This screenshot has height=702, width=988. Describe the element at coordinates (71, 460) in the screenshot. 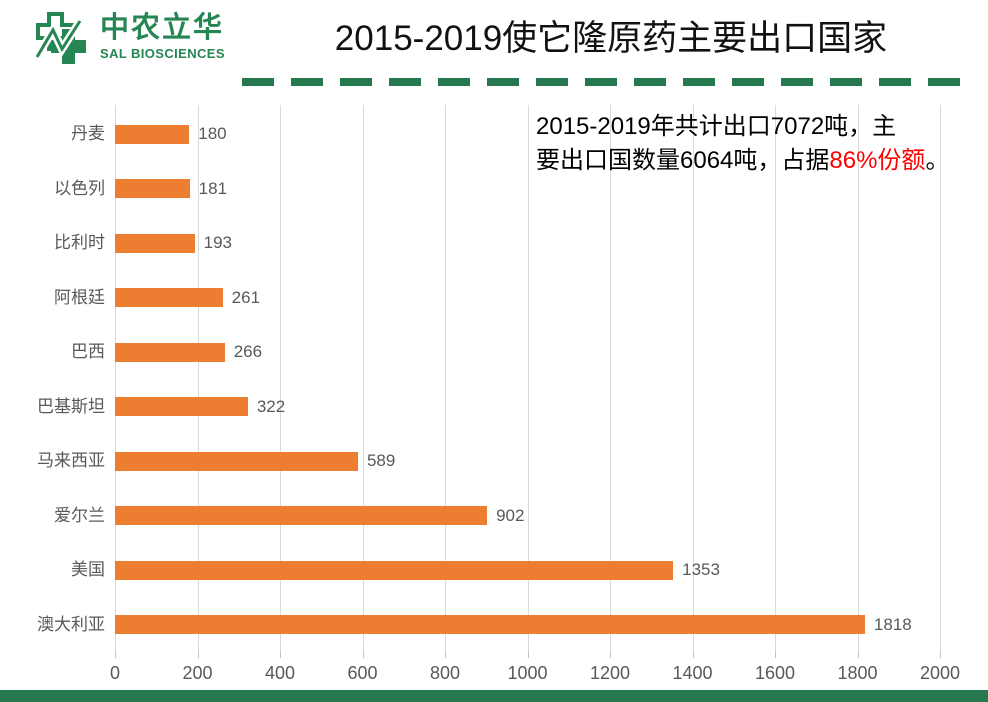

I see `category-label: 马来西亚` at that location.